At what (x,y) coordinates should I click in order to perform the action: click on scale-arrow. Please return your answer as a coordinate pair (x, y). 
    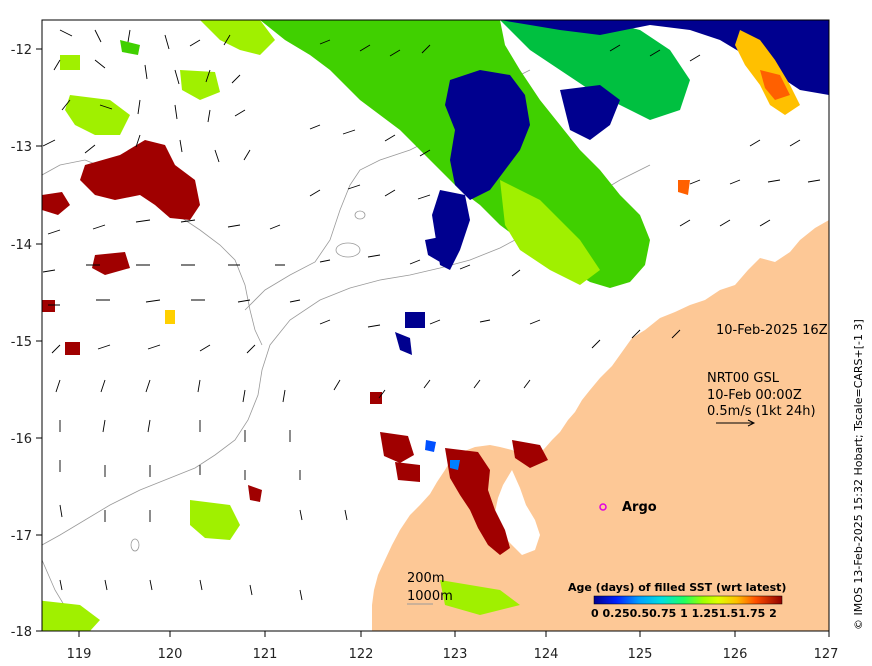
    Looking at the image, I should click on (736, 423).